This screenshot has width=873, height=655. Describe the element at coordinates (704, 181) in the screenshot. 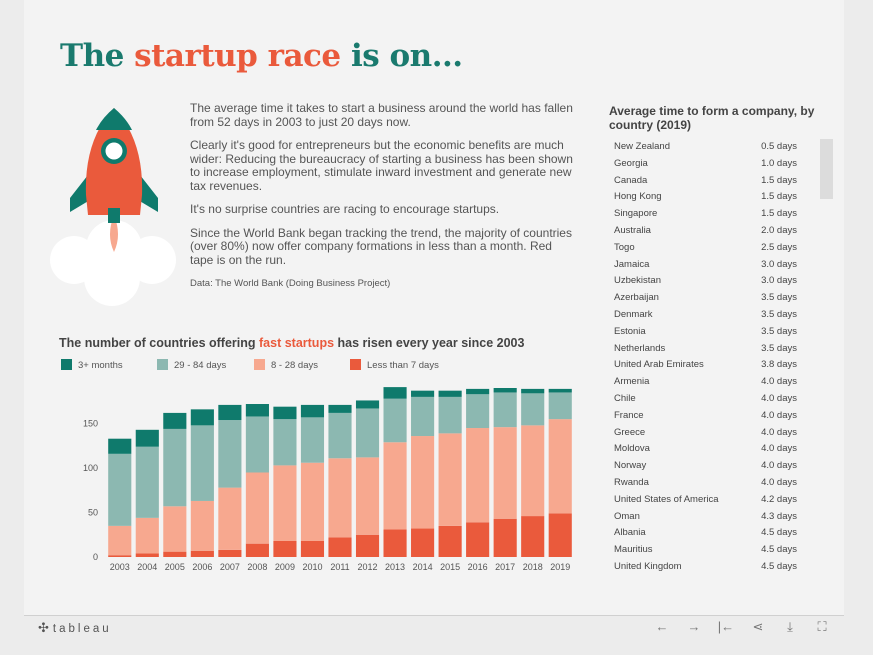

I see `table-row: Canada 1.5 days` at that location.